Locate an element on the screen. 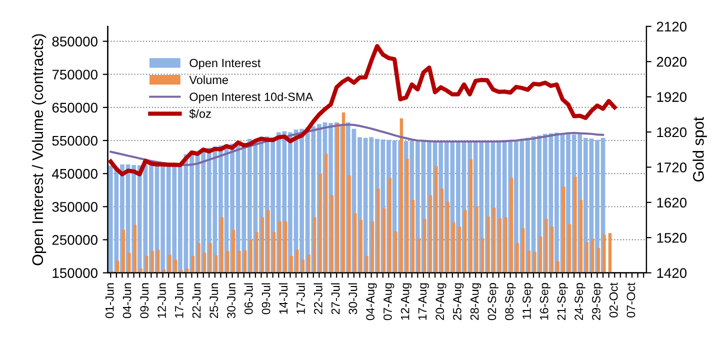  x-tick-label: 01-Jun is located at coordinates (109, 300).